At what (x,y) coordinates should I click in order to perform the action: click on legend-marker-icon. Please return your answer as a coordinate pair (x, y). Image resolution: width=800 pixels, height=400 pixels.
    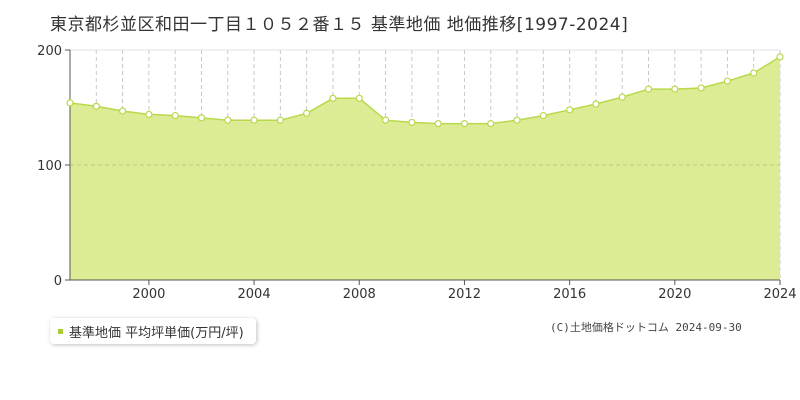
    Looking at the image, I should click on (60, 331).